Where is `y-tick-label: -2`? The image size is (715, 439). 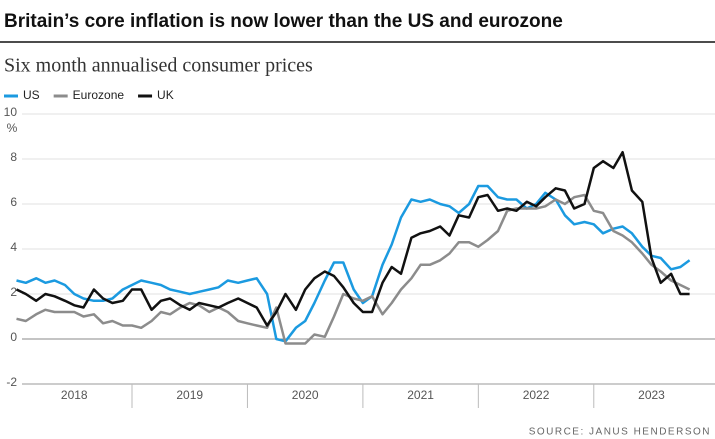 y-tick-label: -2 is located at coordinates (11, 382).